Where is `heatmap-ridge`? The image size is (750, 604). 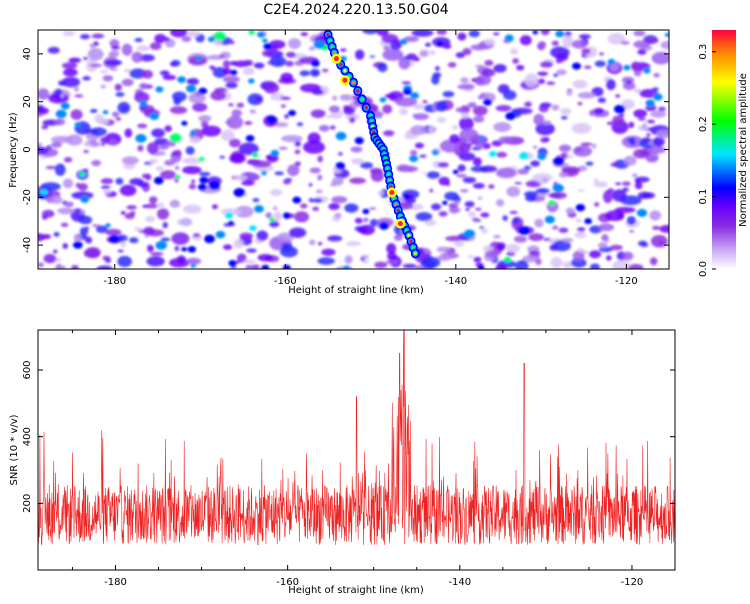 heatmap-ridge is located at coordinates (371, 144).